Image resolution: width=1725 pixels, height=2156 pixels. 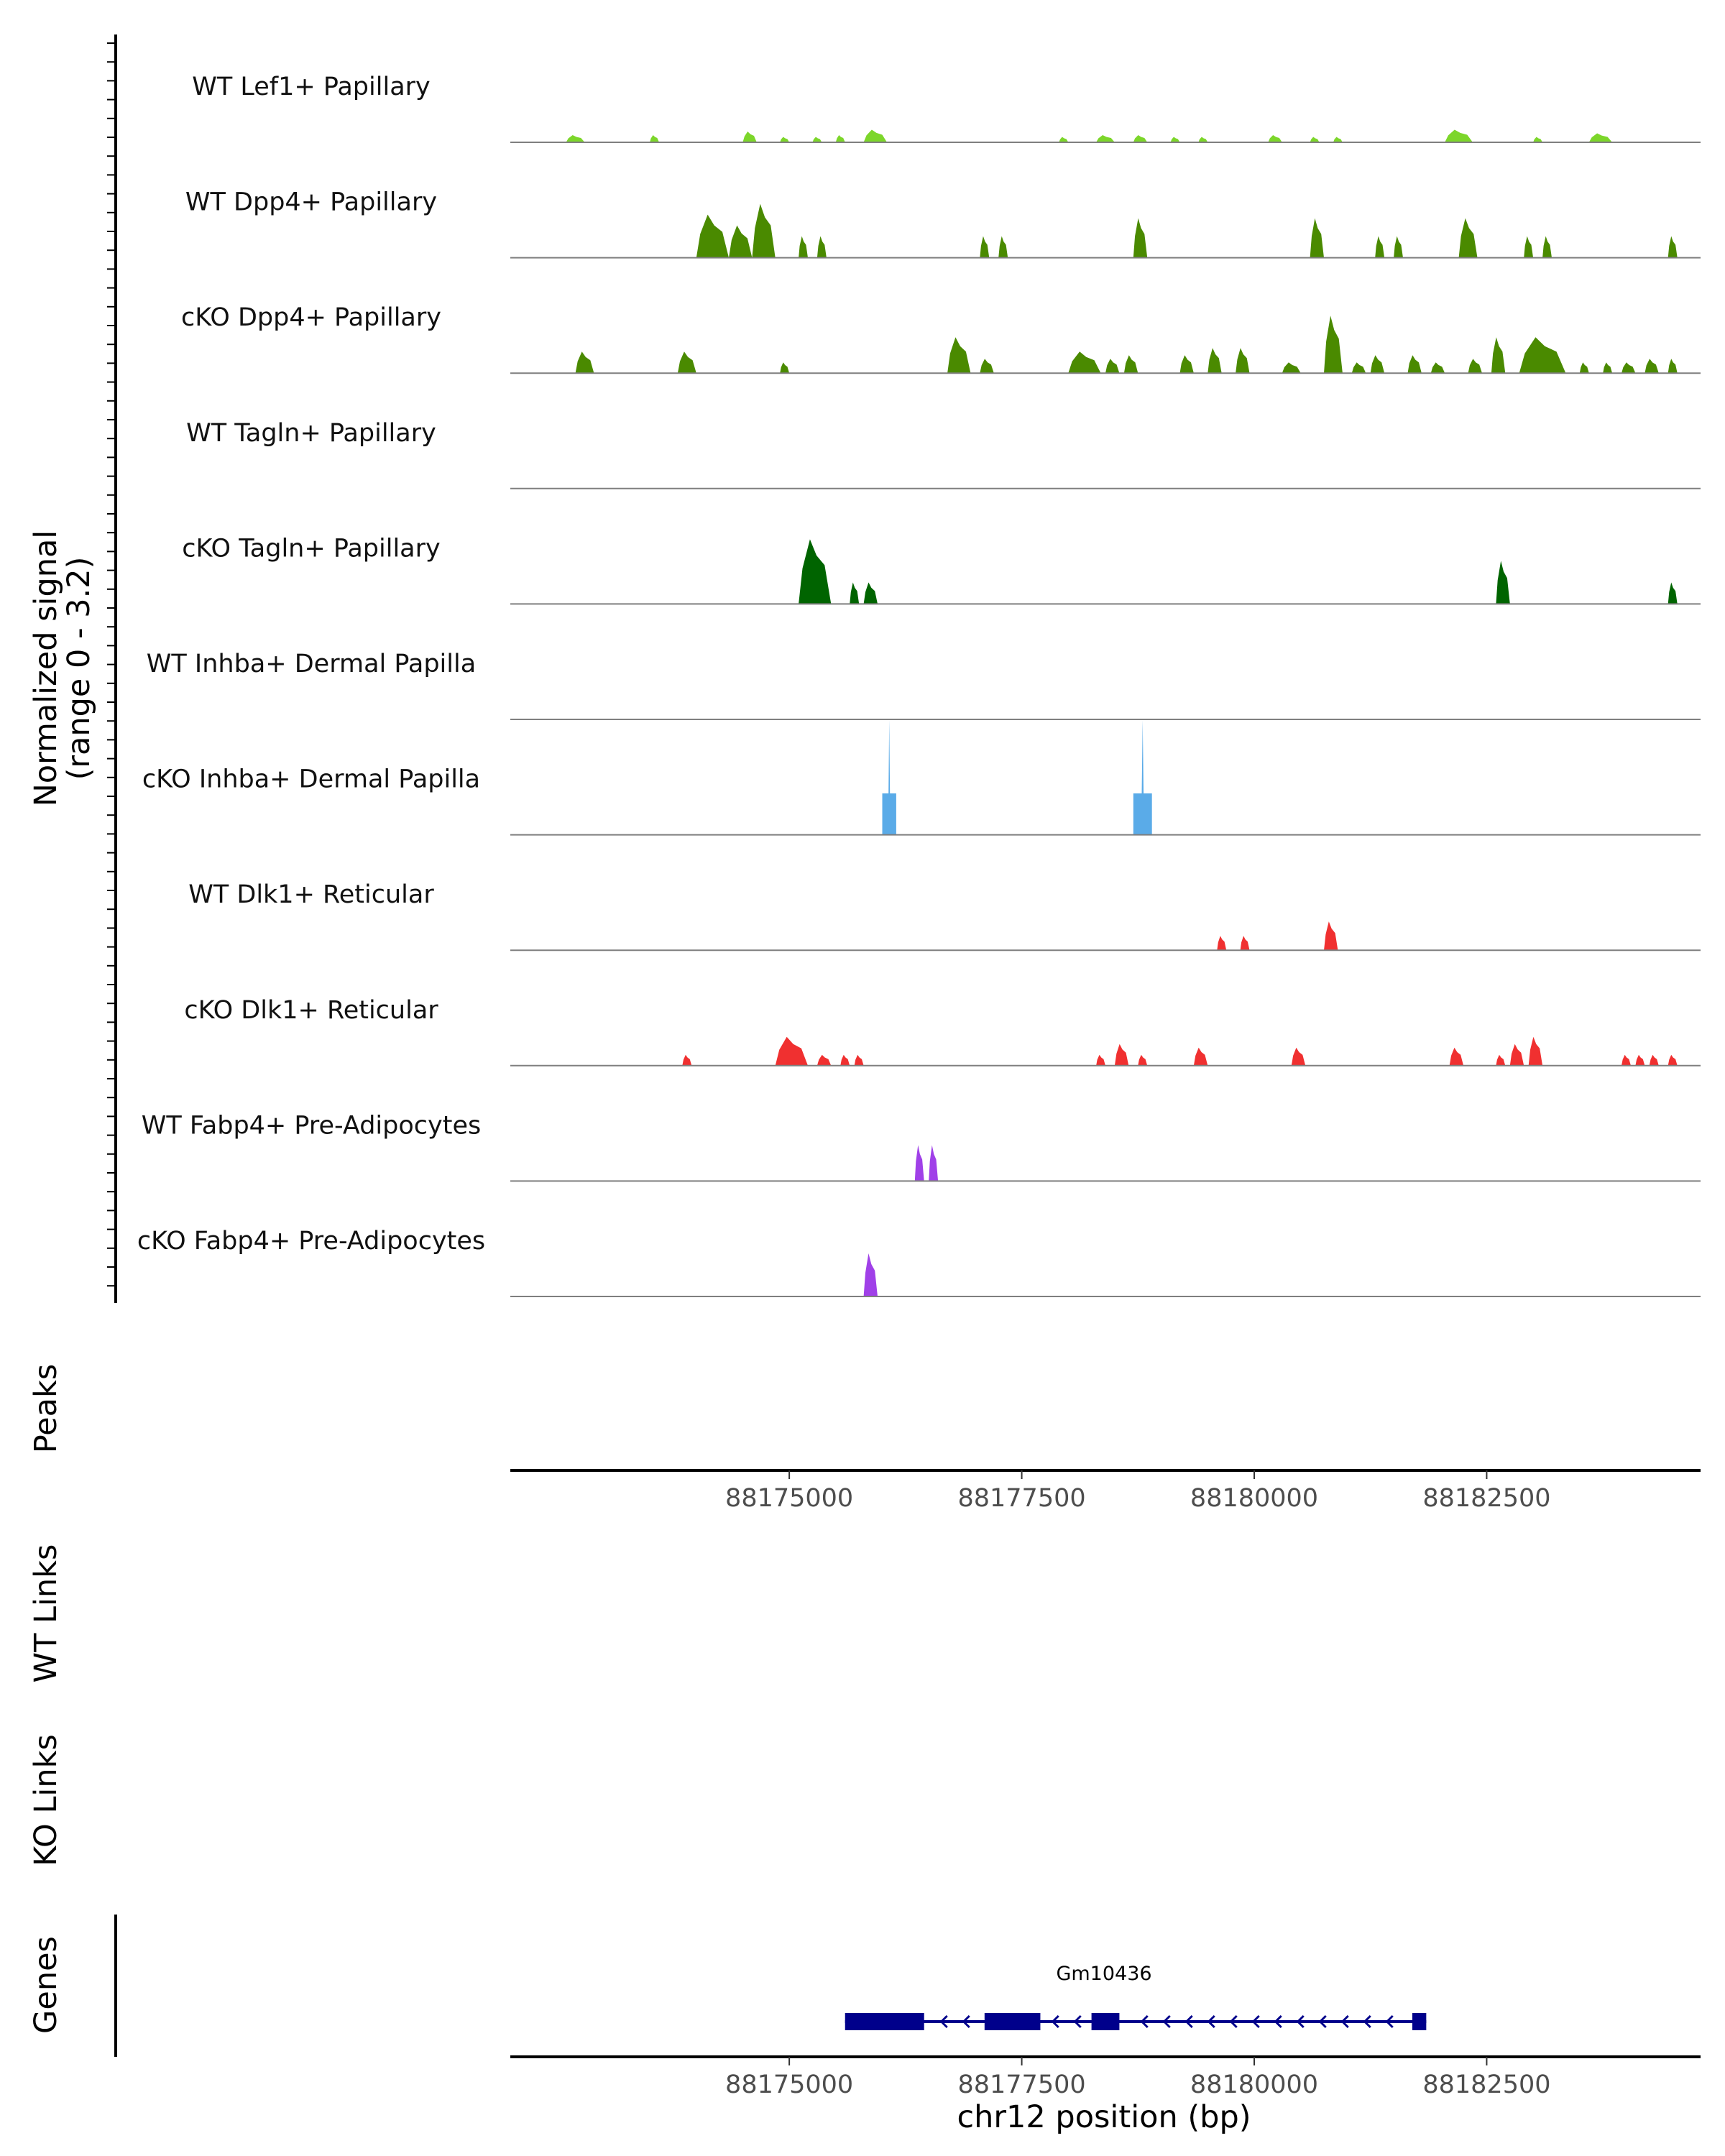 What do you see at coordinates (1136, 2022) in the screenshot?
I see `gene-model` at bounding box center [1136, 2022].